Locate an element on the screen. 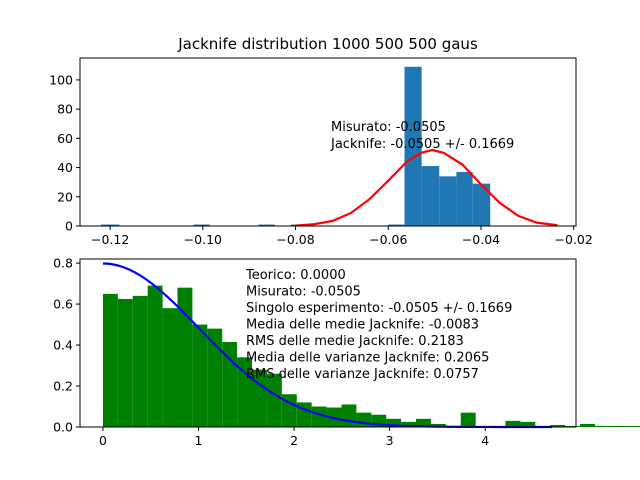 This screenshot has height=480, width=640. x-tick-label: −0.12 is located at coordinates (110, 239).